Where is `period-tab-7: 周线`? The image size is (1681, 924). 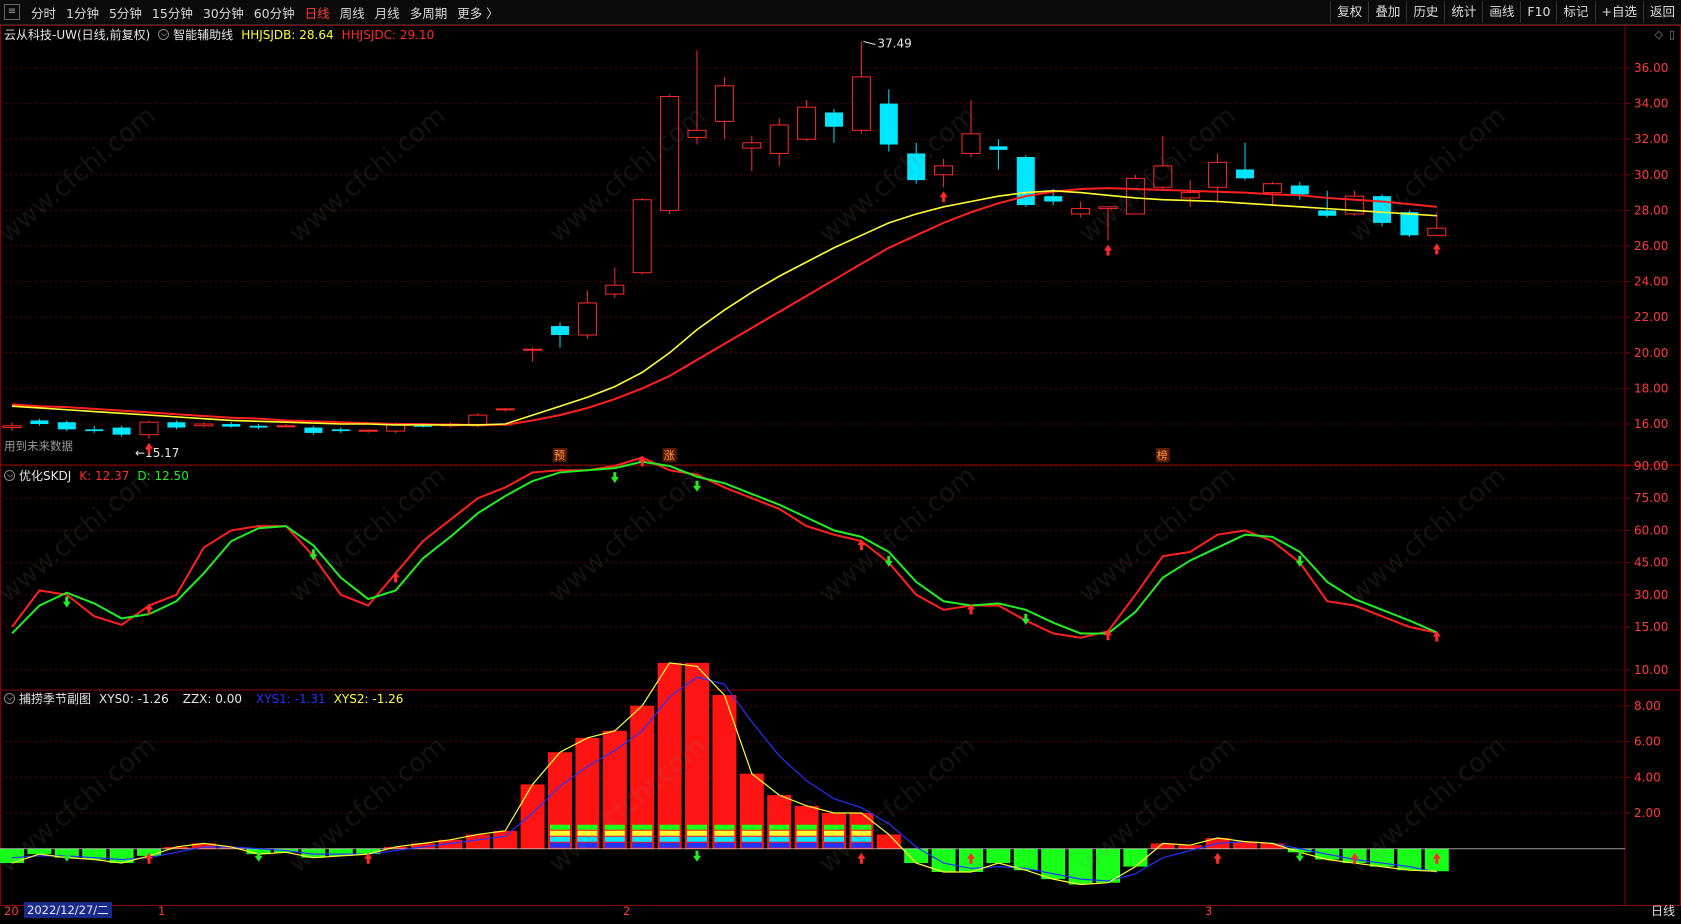 period-tab-7: 周线 is located at coordinates (352, 13).